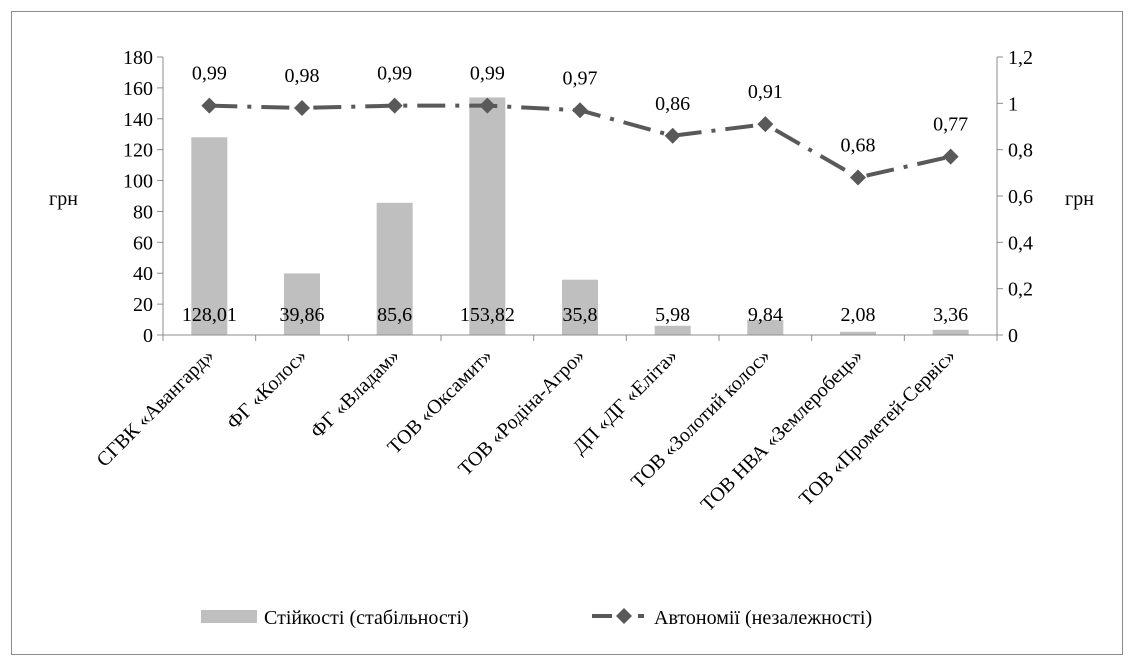  What do you see at coordinates (302, 315) in the screenshot?
I see `bar-value-label-1: 39,86` at bounding box center [302, 315].